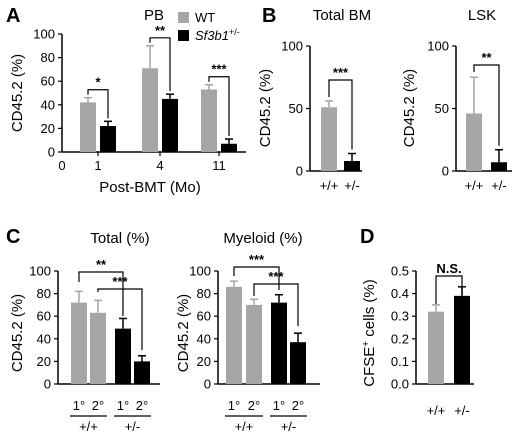  Describe the element at coordinates (154, 15) in the screenshot. I see `chart-title: PB` at that location.